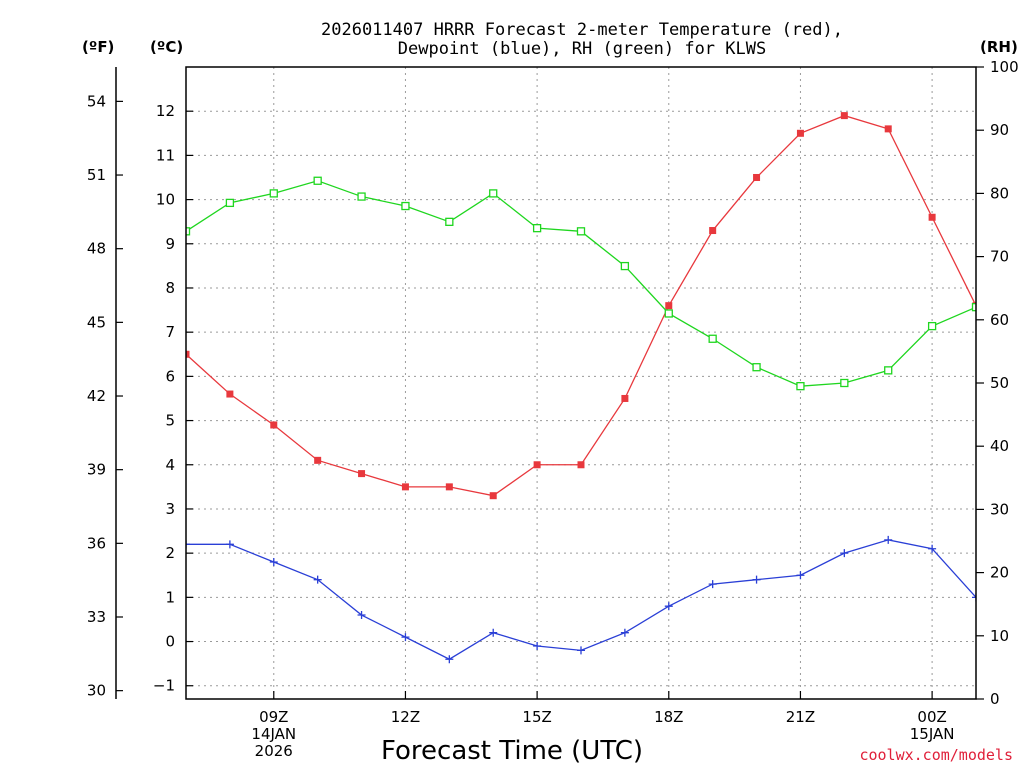 The height and width of the screenshot is (768, 1024). I want to click on rh-tick-label-20: 20, so click(999, 573).